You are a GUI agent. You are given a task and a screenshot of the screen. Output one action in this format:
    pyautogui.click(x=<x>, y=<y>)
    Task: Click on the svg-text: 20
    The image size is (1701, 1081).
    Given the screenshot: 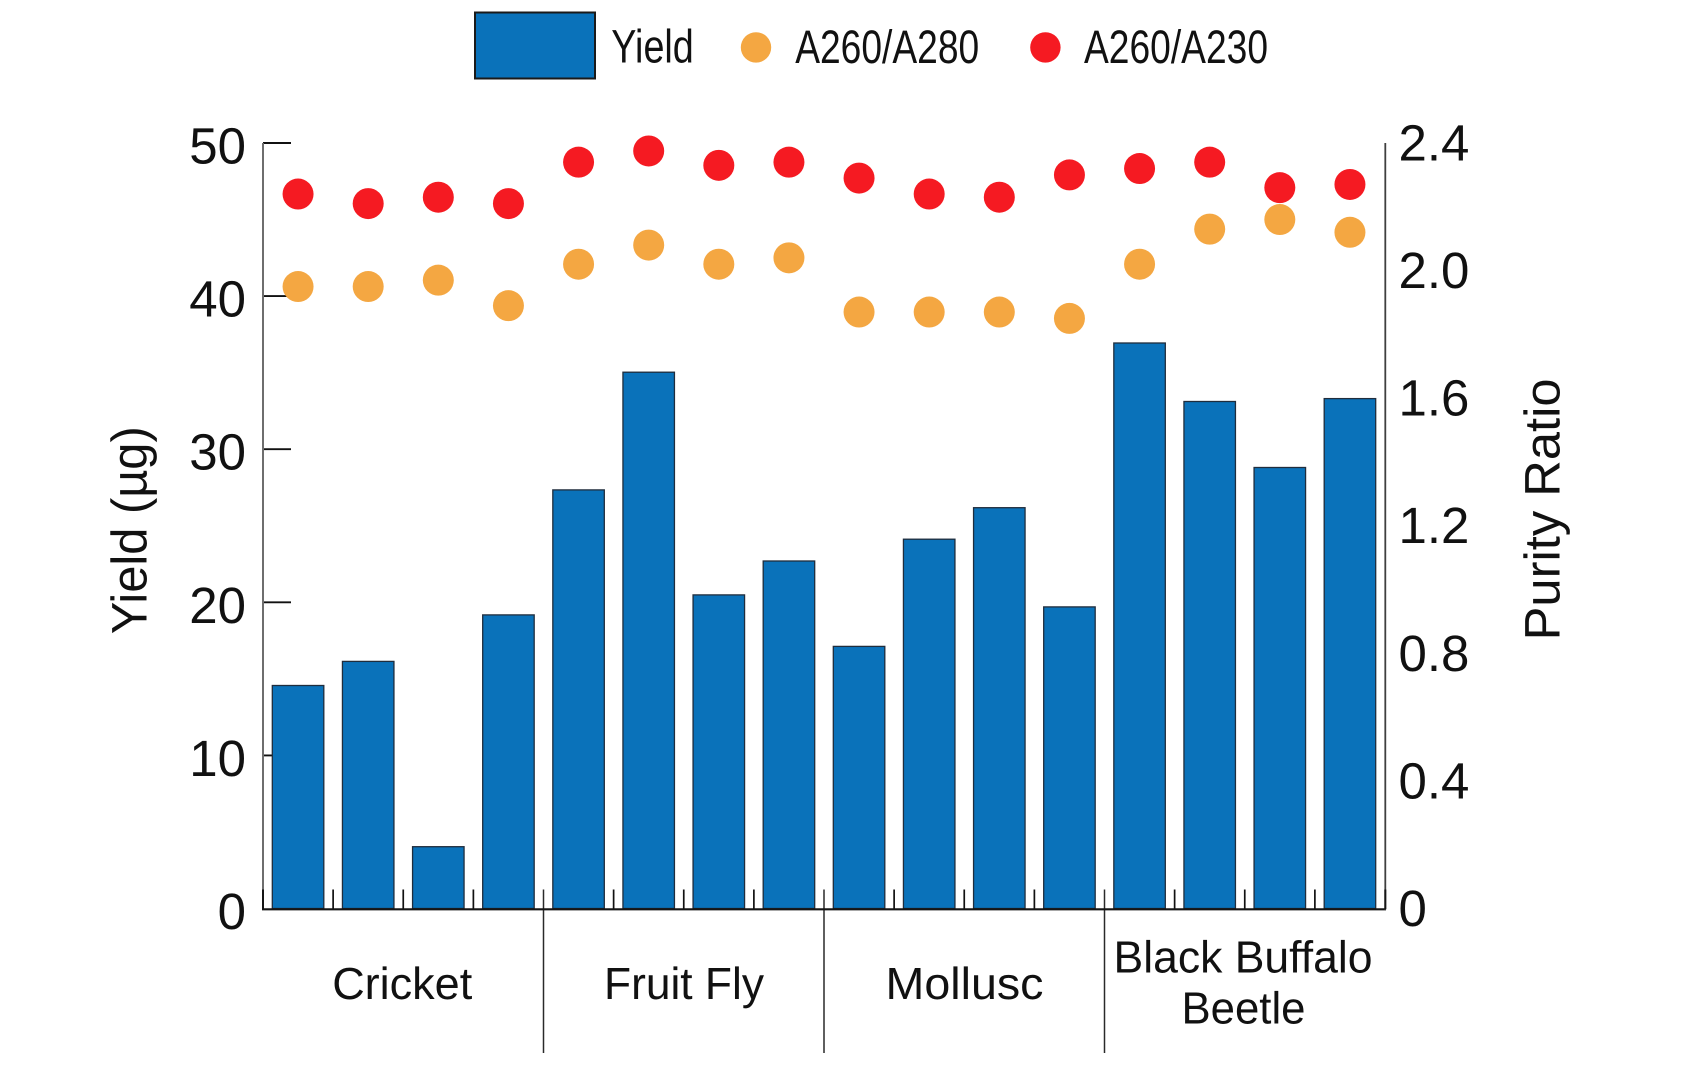 What is the action you would take?
    pyautogui.click(x=217, y=605)
    